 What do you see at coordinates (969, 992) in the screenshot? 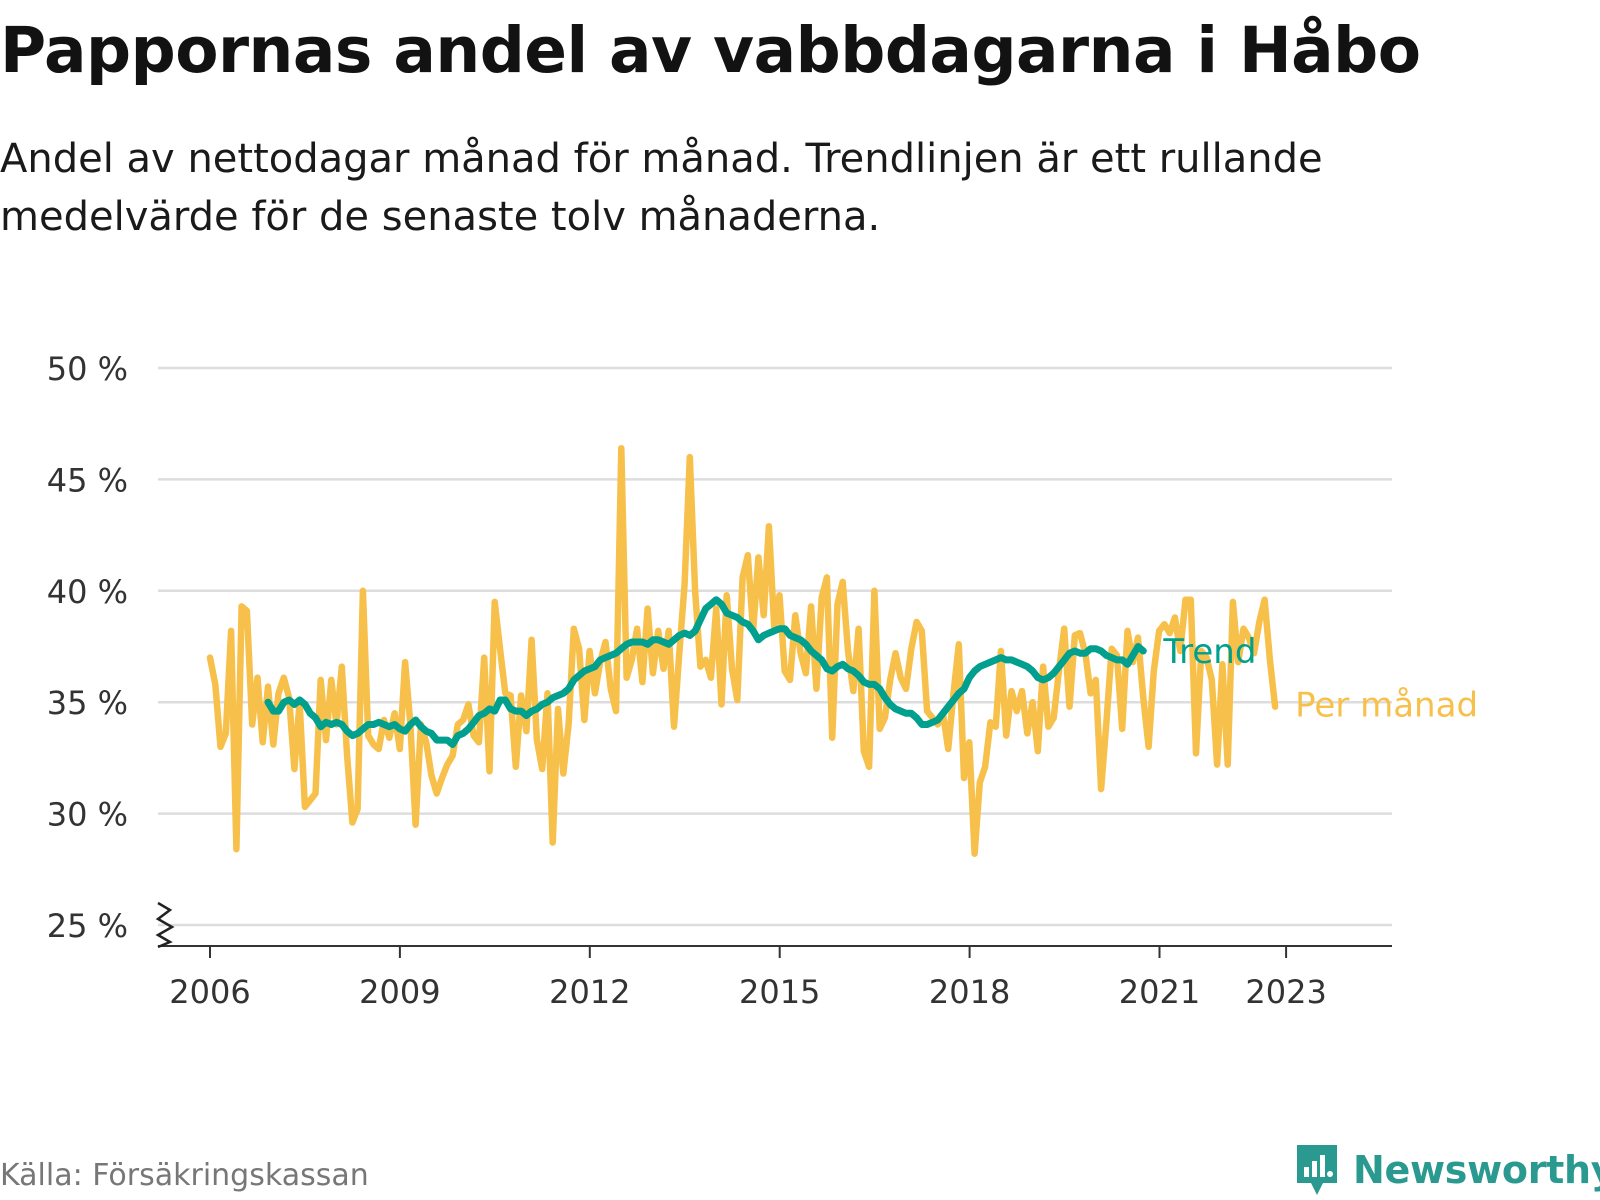
I see `x-tick-label: 2018` at bounding box center [969, 992].